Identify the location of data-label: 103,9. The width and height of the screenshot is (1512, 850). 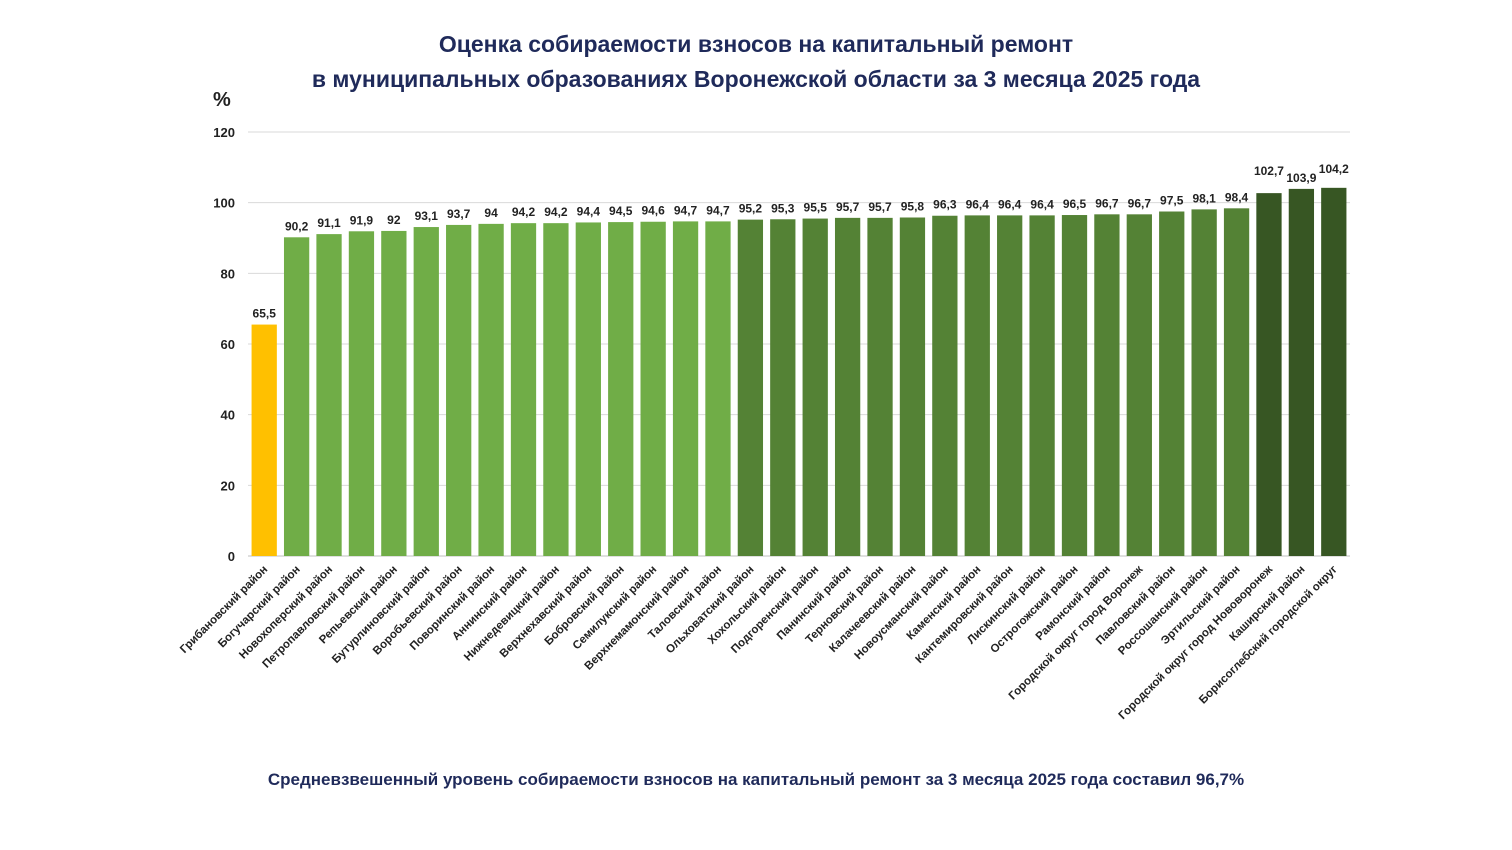
(1301, 178).